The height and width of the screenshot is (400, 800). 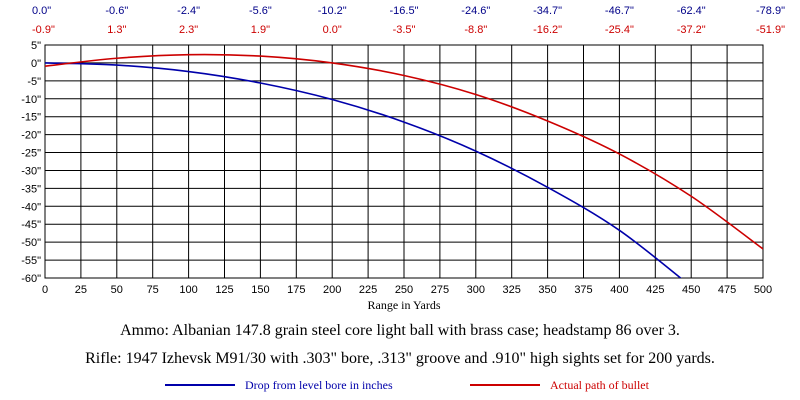 I want to click on top-path-label: -37.2", so click(x=691, y=30).